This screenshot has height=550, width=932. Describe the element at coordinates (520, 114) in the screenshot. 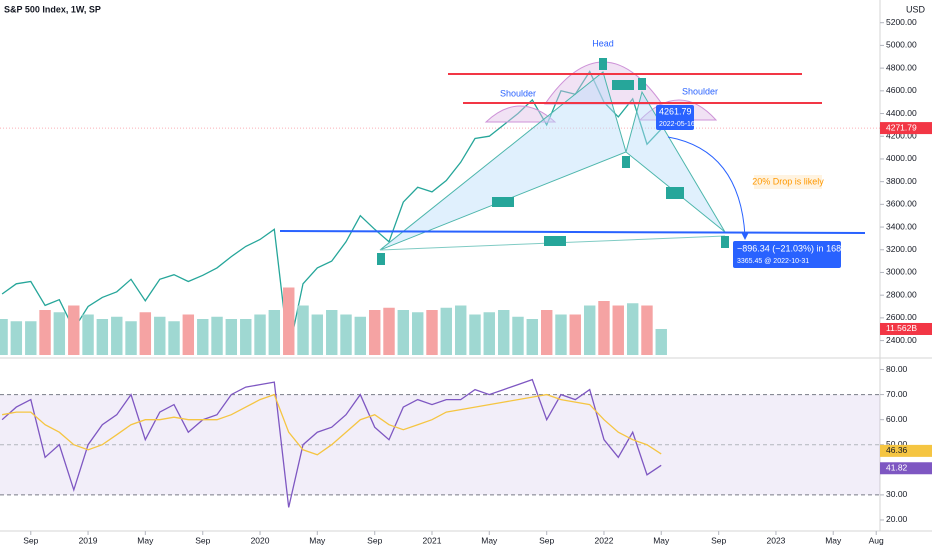

I see `left-shoulder-arc` at that location.